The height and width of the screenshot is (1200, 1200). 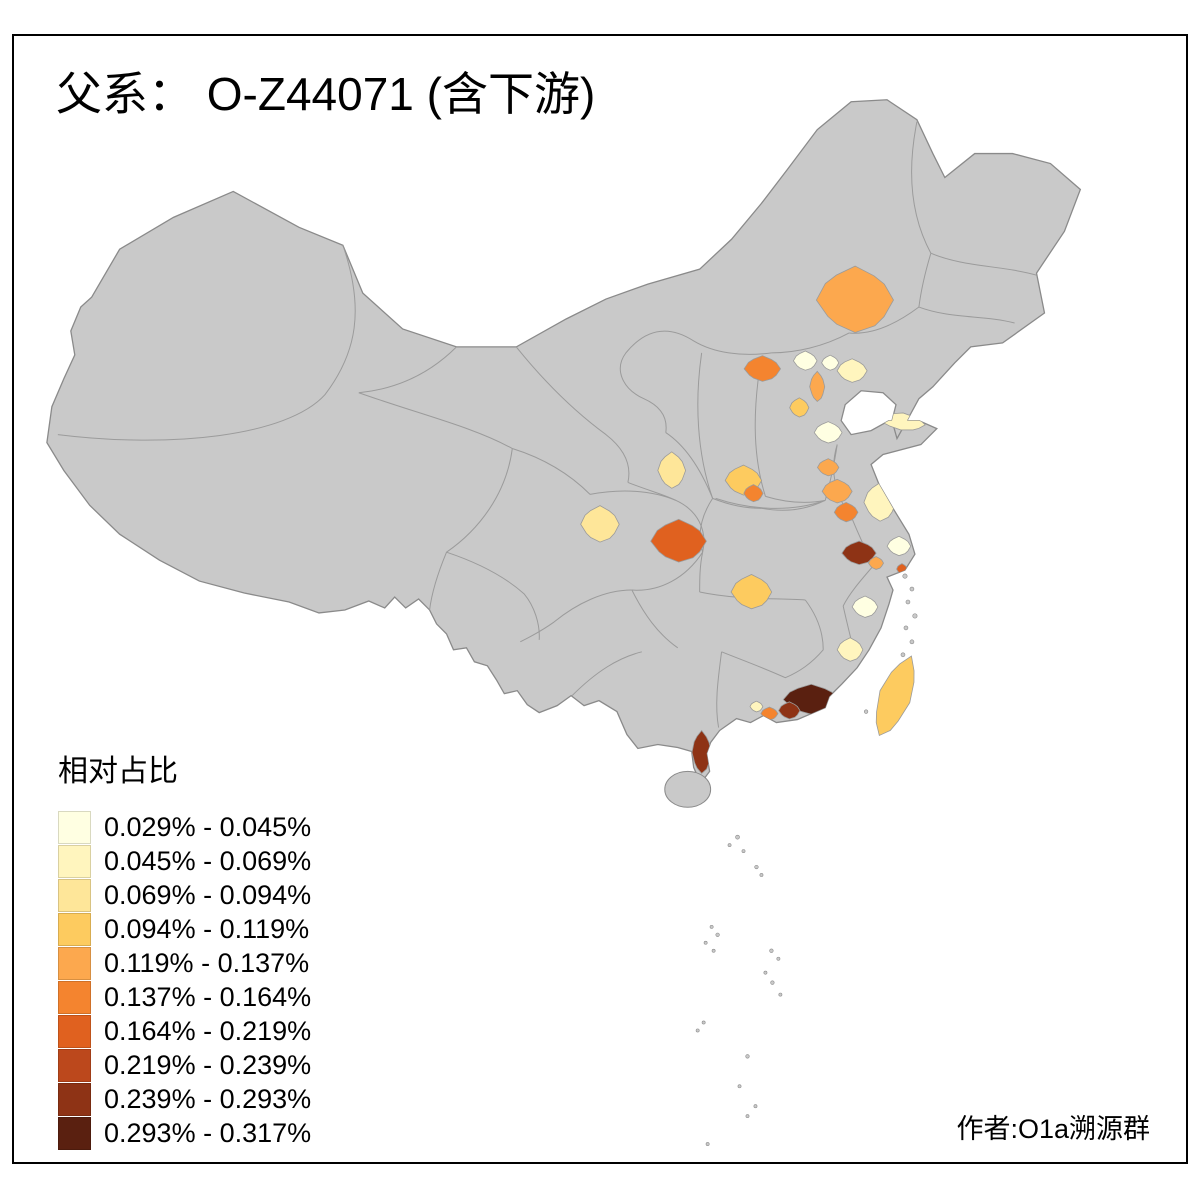 I want to click on legend-range-label: 0.219% - 0.239%, so click(x=208, y=1064).